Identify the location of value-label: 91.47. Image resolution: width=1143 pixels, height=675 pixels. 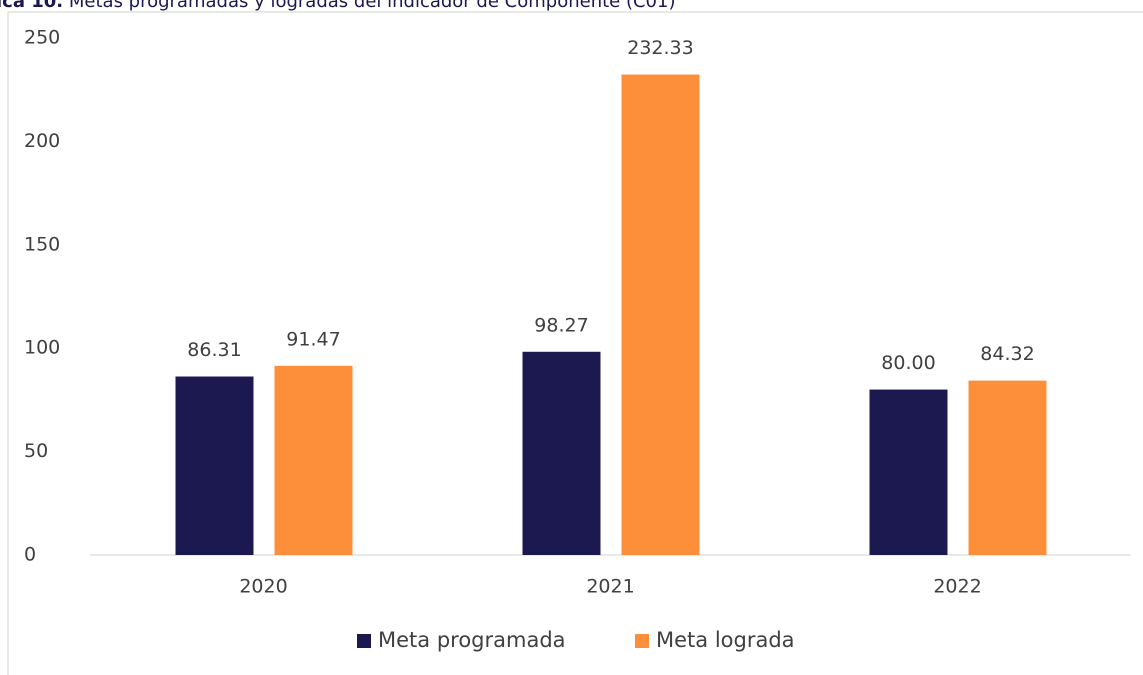
(313, 339).